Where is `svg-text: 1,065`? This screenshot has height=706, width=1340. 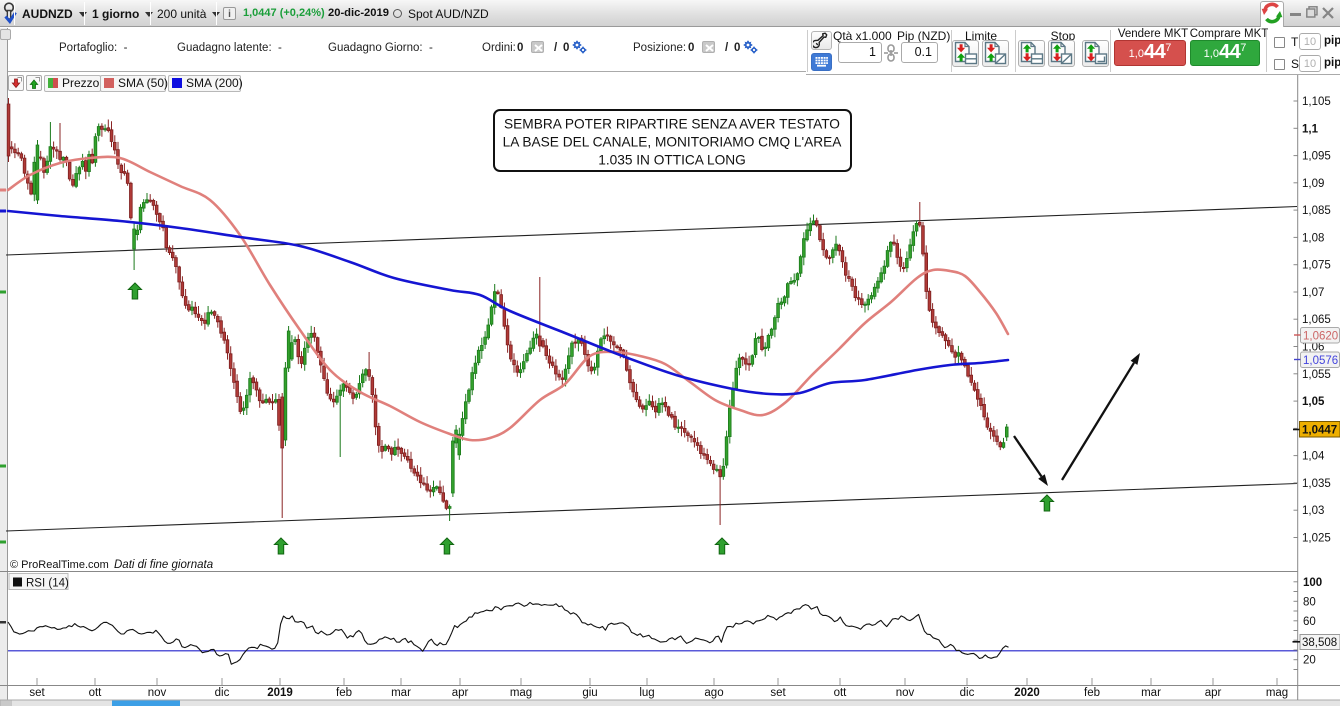 svg-text: 1,065 is located at coordinates (1316, 320).